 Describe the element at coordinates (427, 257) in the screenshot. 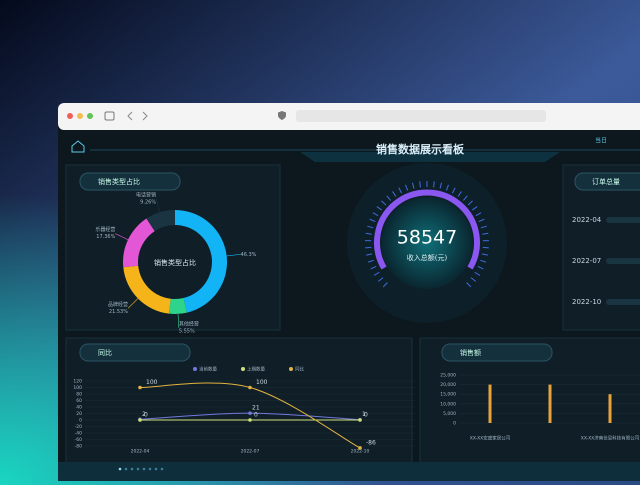

I see `gauge-label: 收入总额(元)` at that location.